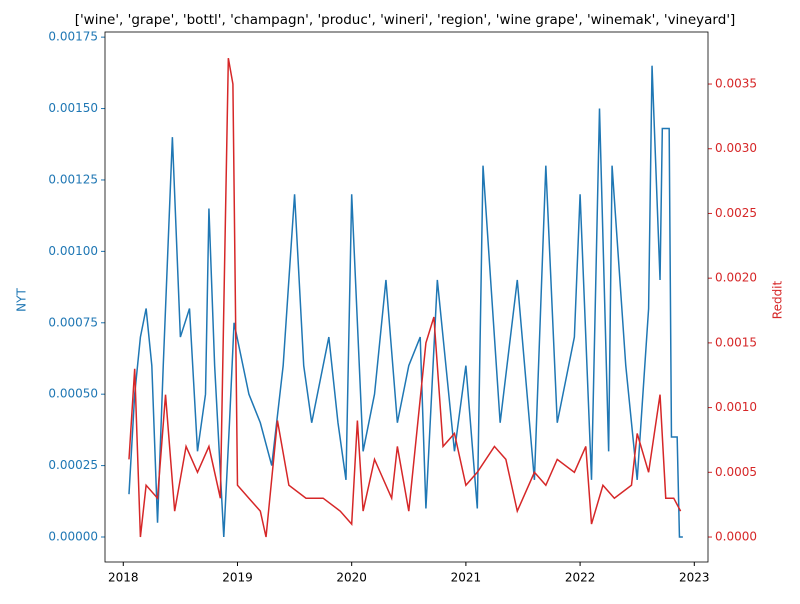 This screenshot has width=800, height=604. I want to click on y-tick-label: 0.00125, so click(73, 179).